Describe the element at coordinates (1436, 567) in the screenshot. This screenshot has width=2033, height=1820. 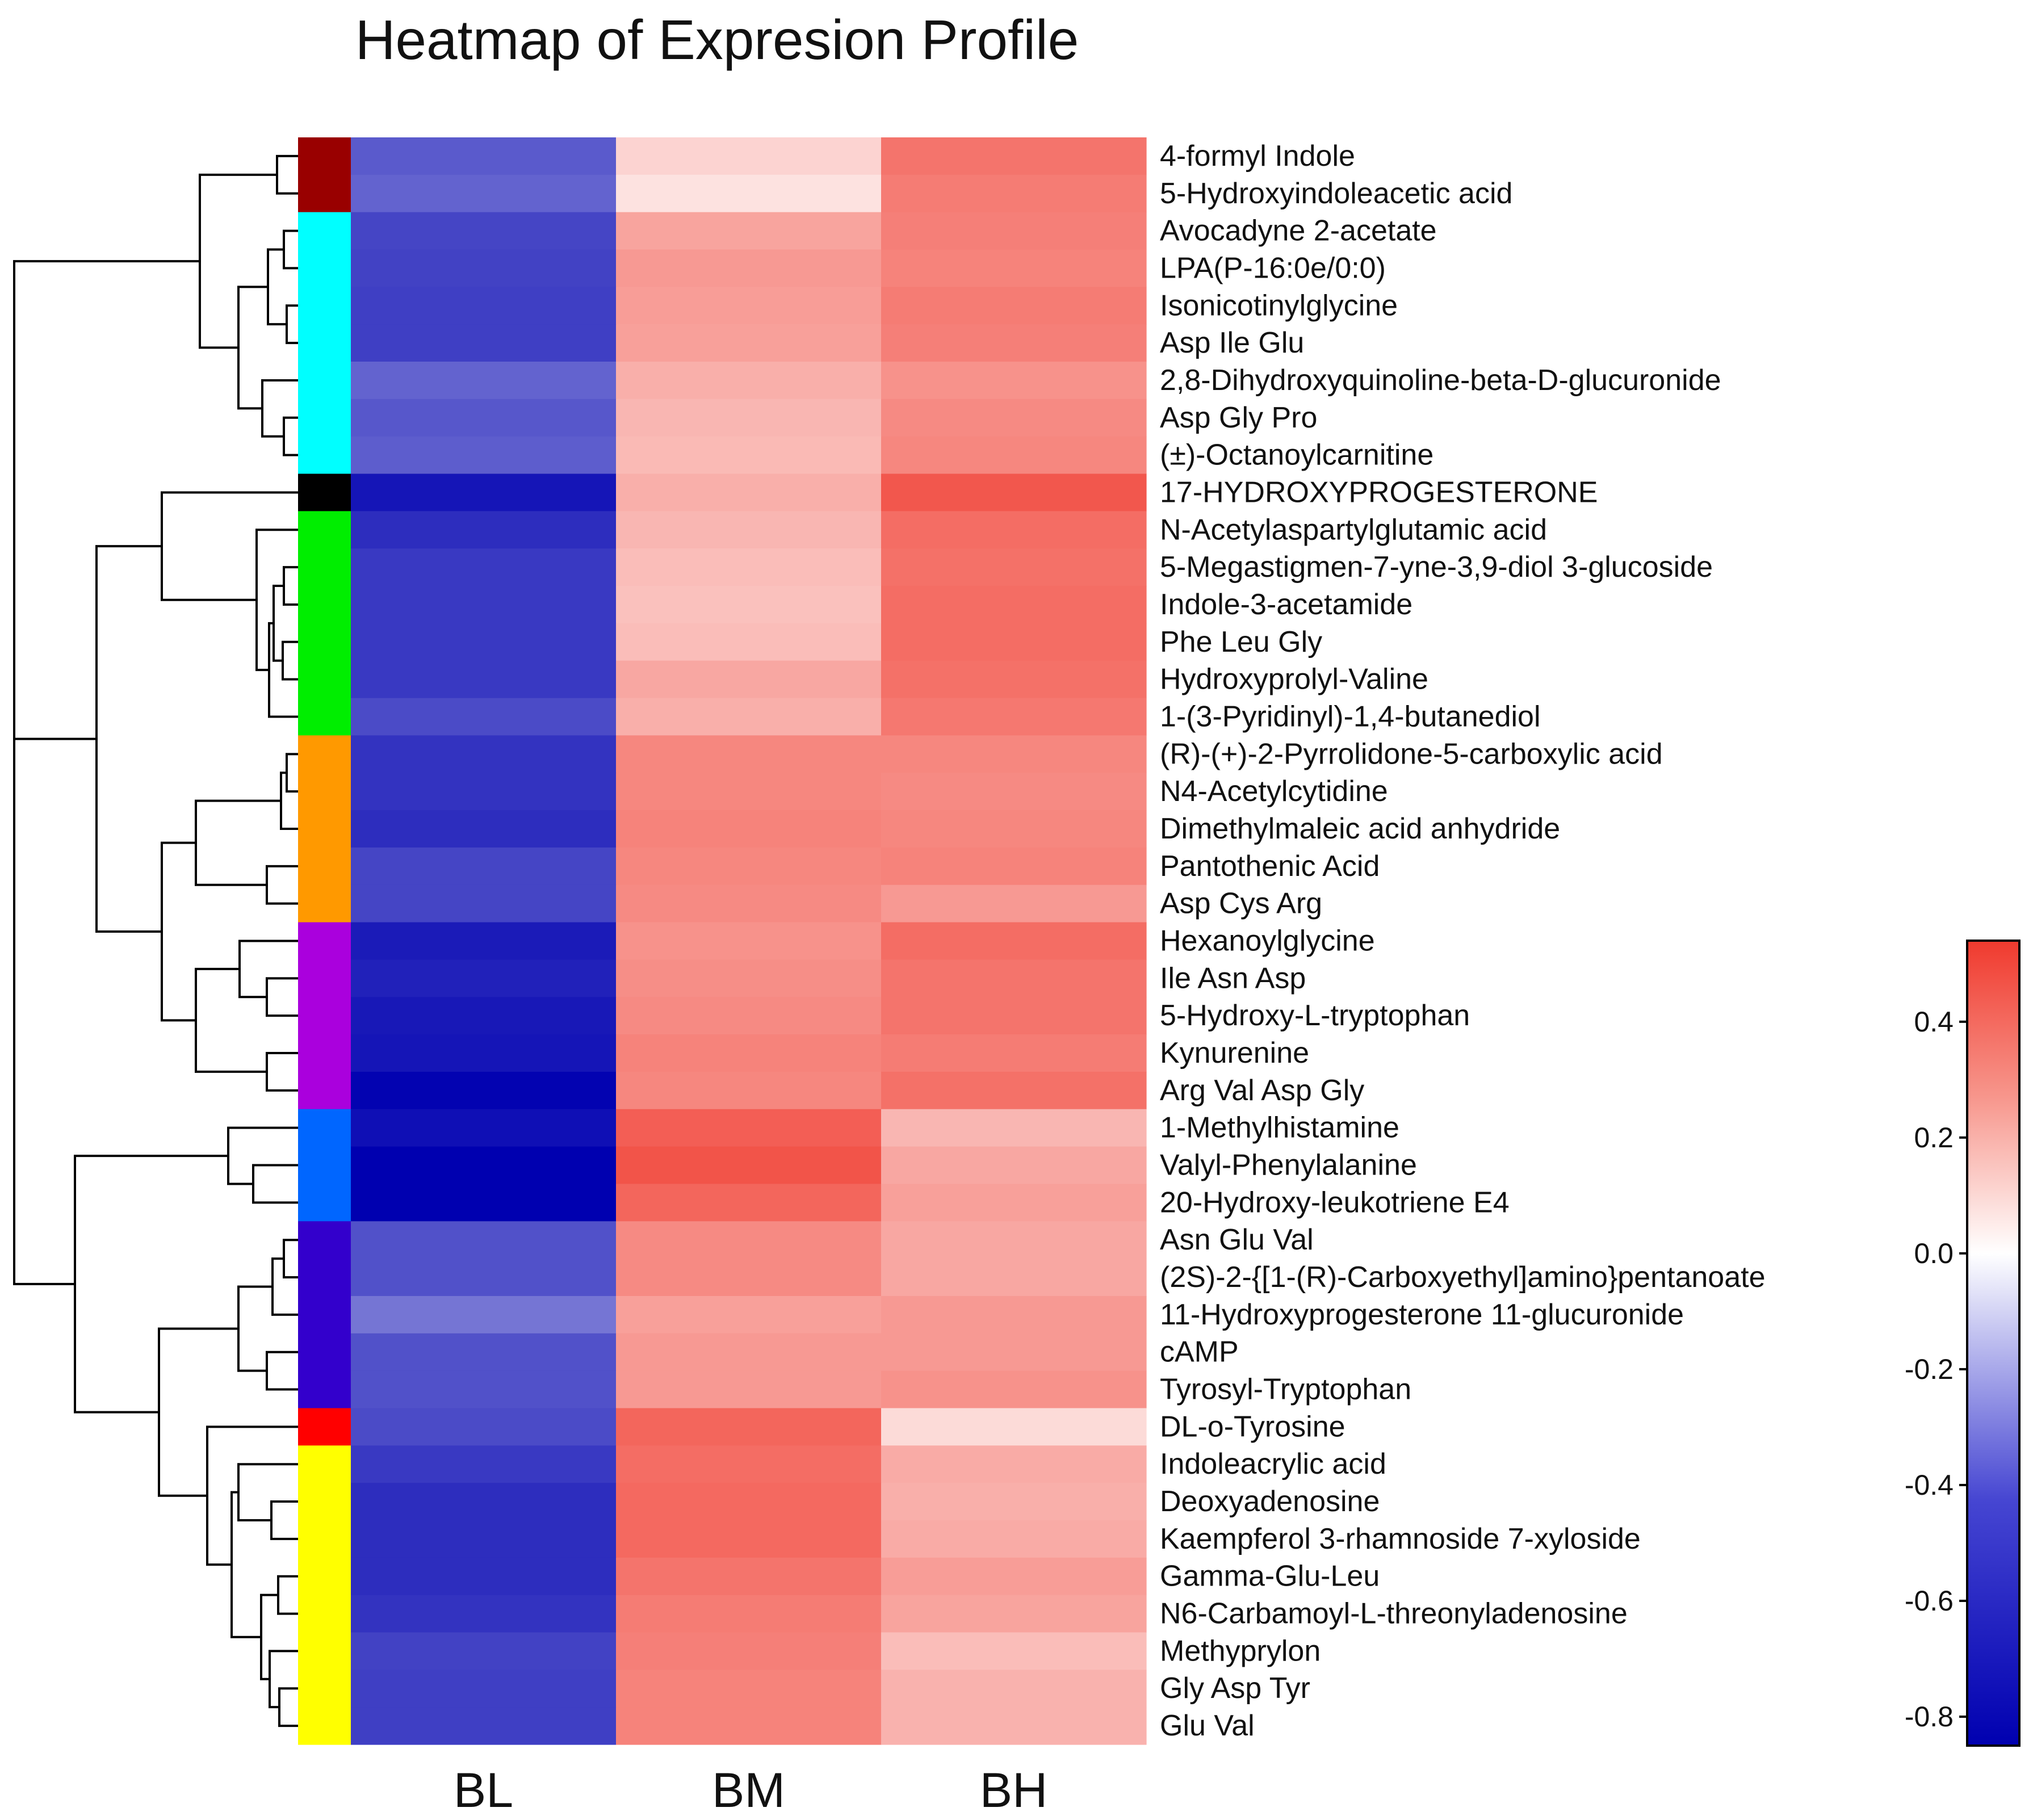
I see `row-label: 5-Megastigmen-7-yne-3,9-diol 3-glucoside` at that location.